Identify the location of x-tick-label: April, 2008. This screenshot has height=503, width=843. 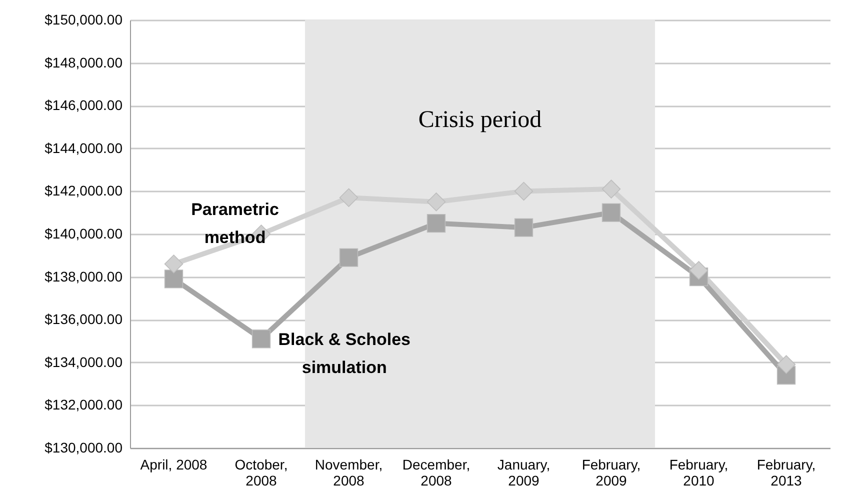
(174, 464).